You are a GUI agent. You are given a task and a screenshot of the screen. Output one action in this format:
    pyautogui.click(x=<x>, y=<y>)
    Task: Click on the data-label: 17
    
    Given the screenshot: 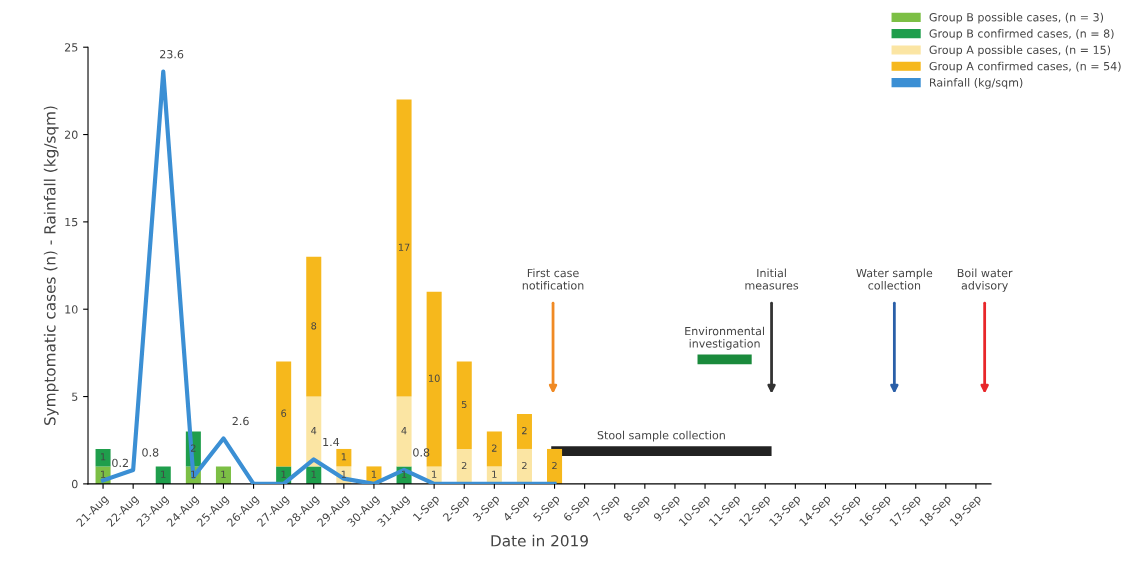 What is the action you would take?
    pyautogui.click(x=404, y=247)
    